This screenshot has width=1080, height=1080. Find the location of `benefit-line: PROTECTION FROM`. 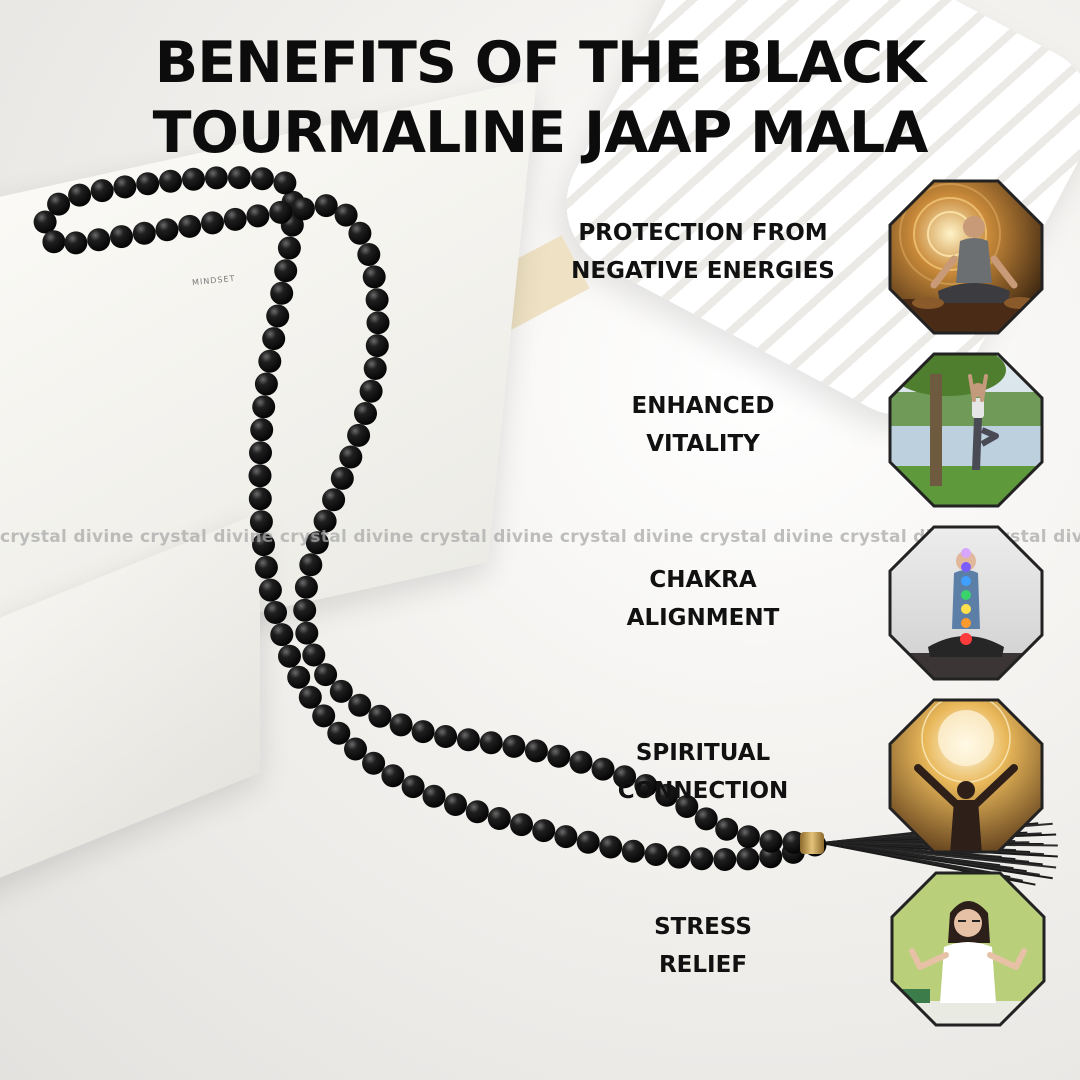

benefit-line: PROTECTION FROM is located at coordinates (703, 233).